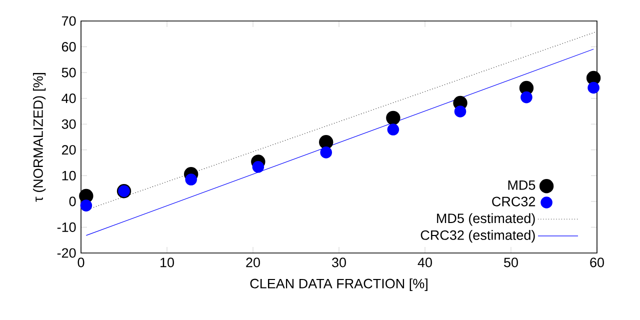 The image size is (640, 320). What do you see at coordinates (69, 73) in the screenshot?
I see `y-tick-label: 50` at bounding box center [69, 73].